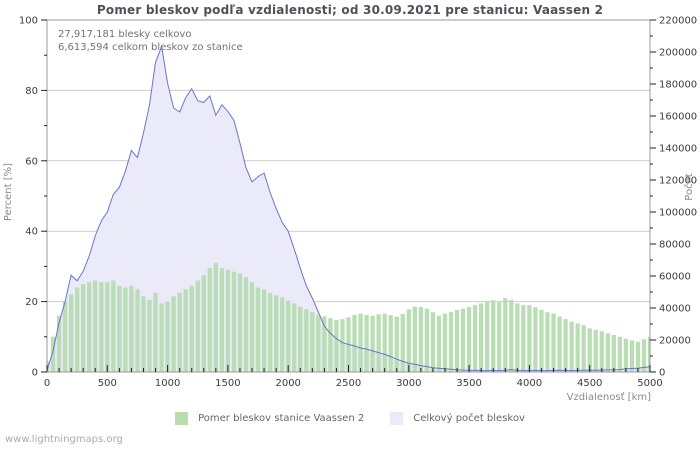 The width and height of the screenshot is (700, 450). I want to click on annotation-station-strikes: 6,613,594 celkom bleskov zo stanice, so click(150, 47).